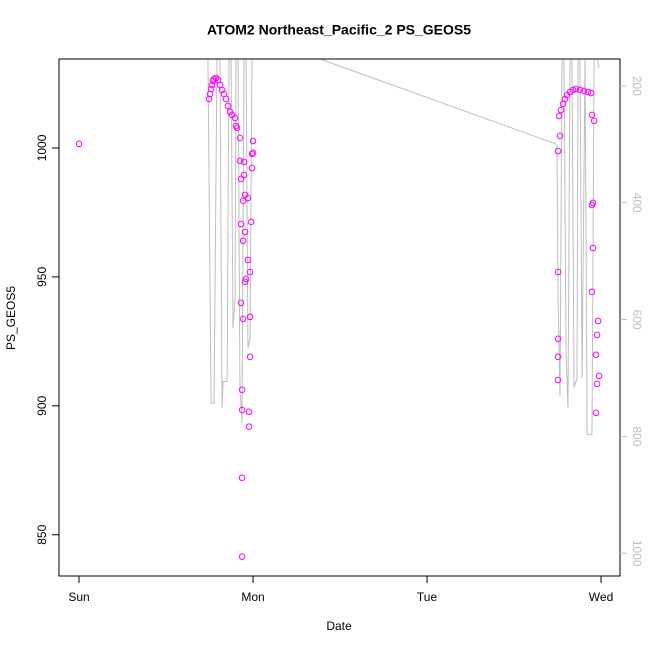 This screenshot has width=650, height=650. Describe the element at coordinates (601, 597) in the screenshot. I see `x-tick-label: Wed` at that location.